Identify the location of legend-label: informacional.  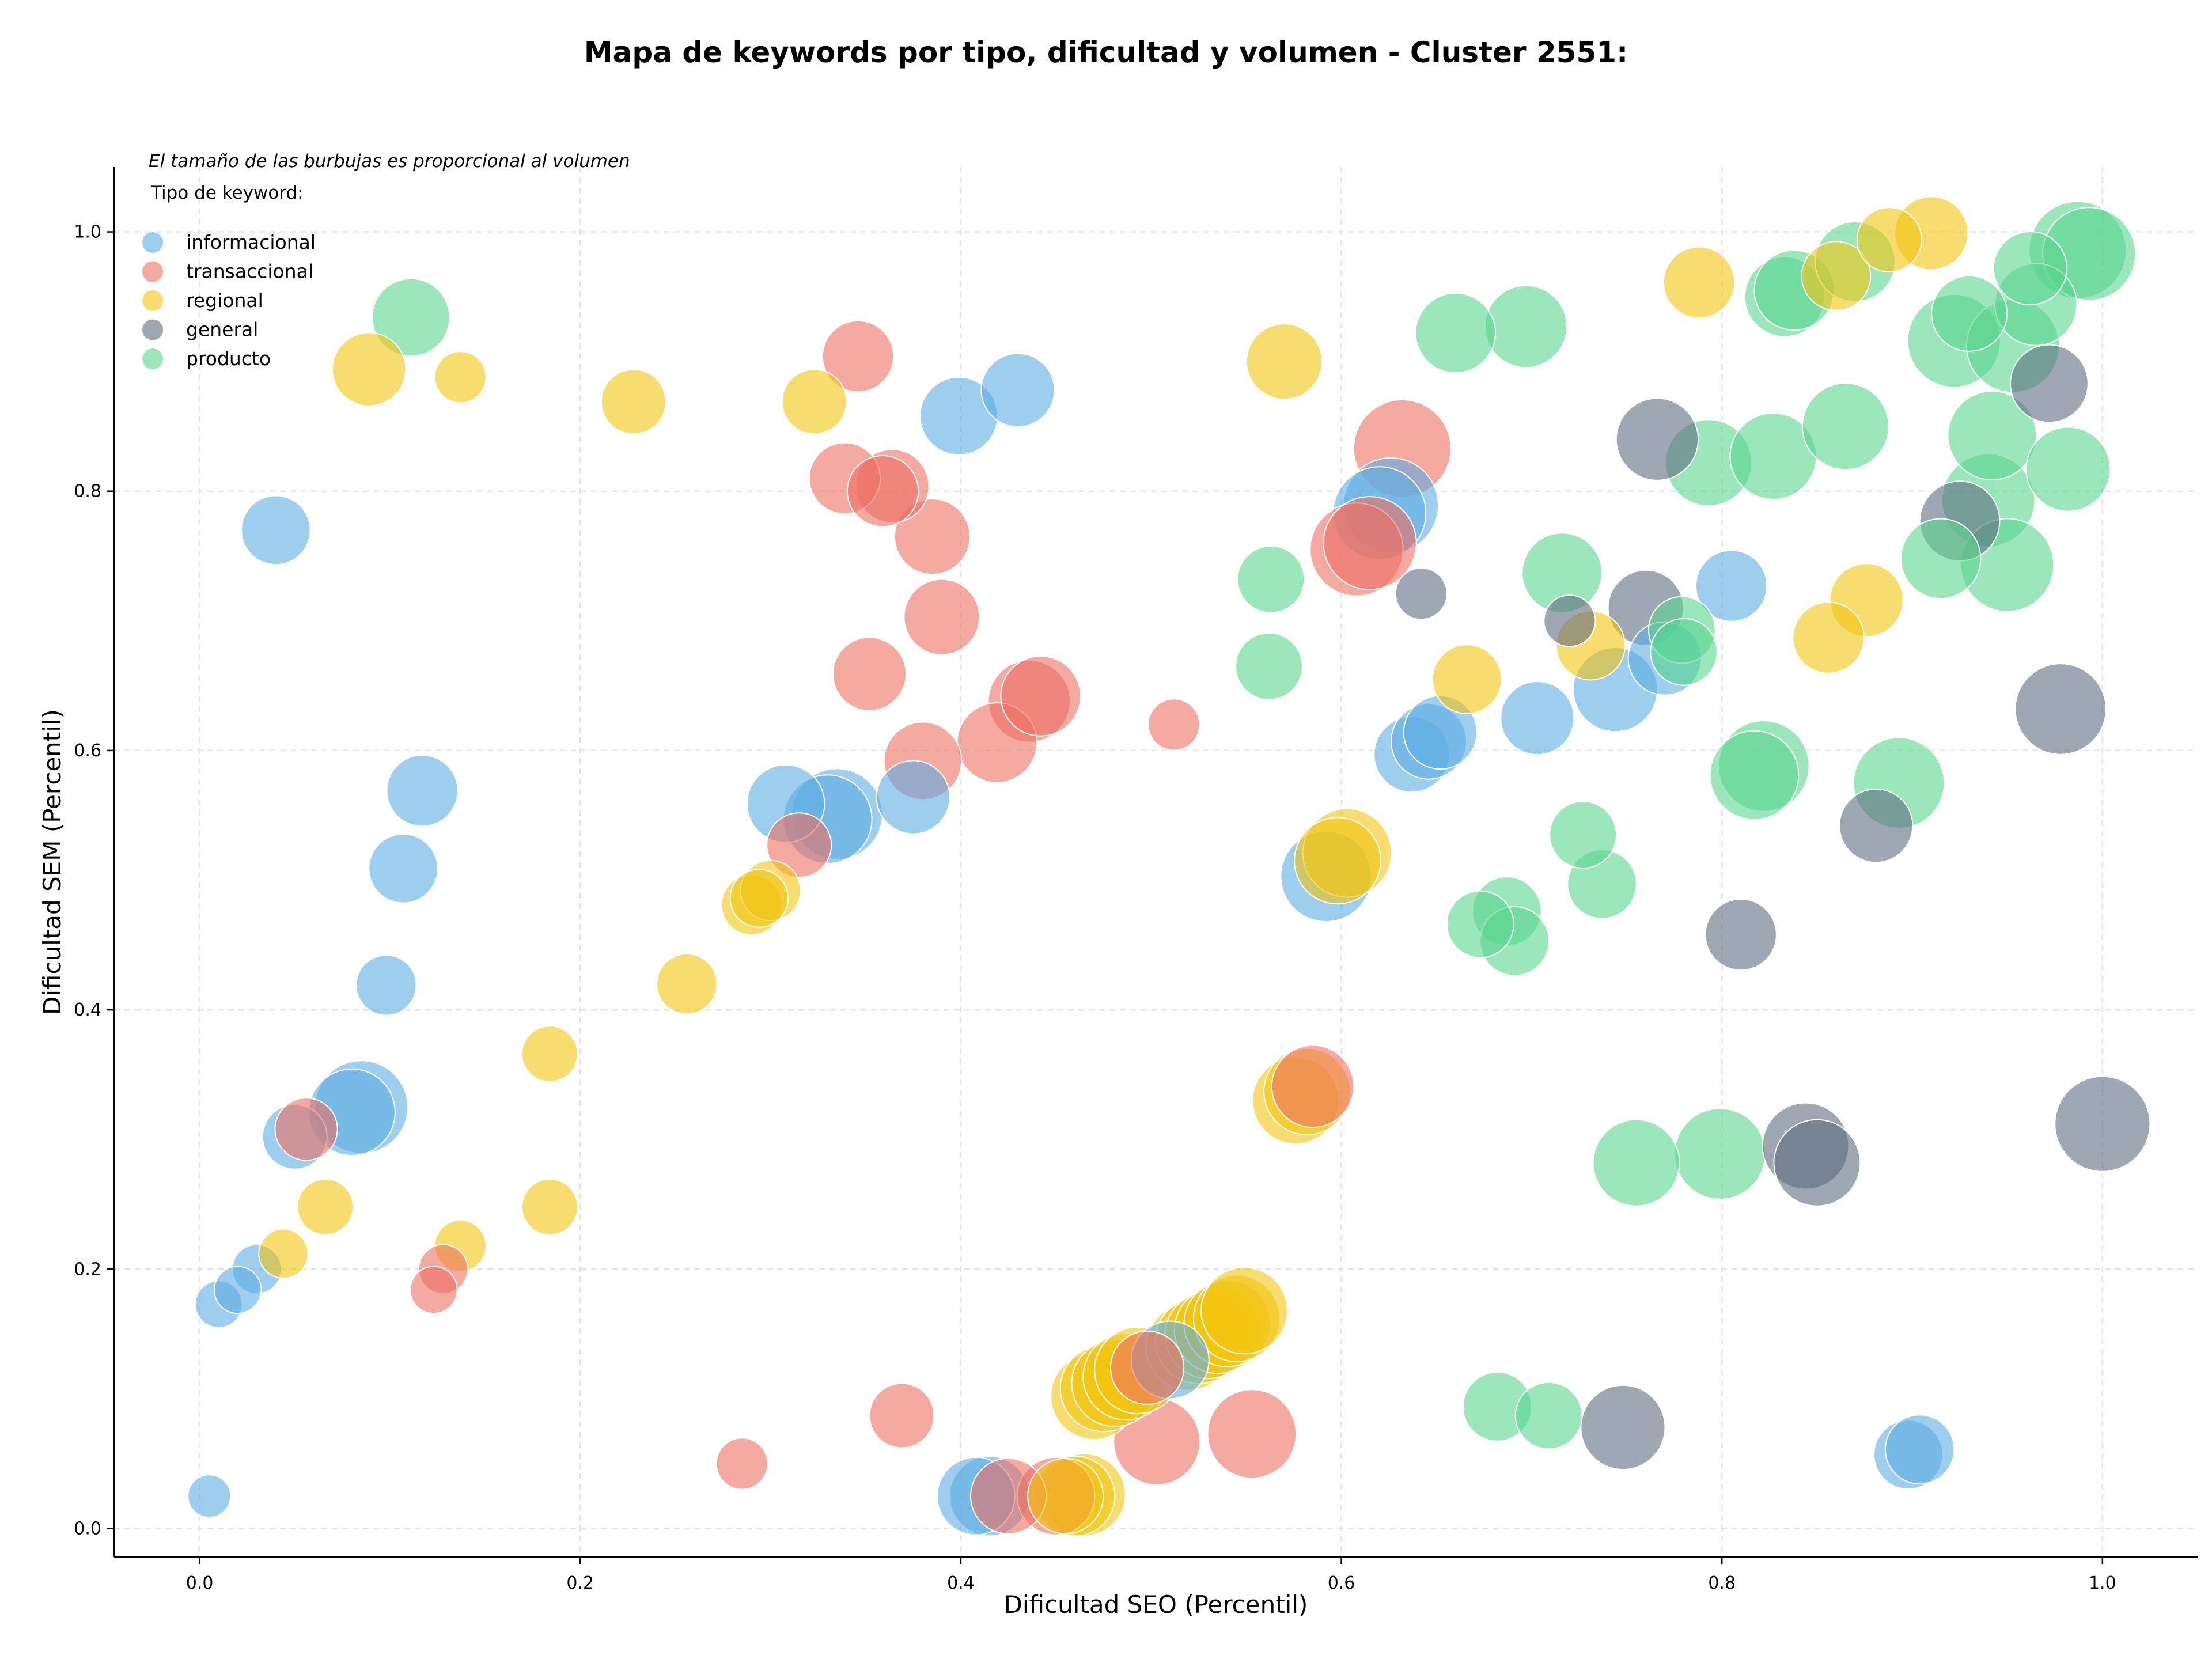
(251, 242).